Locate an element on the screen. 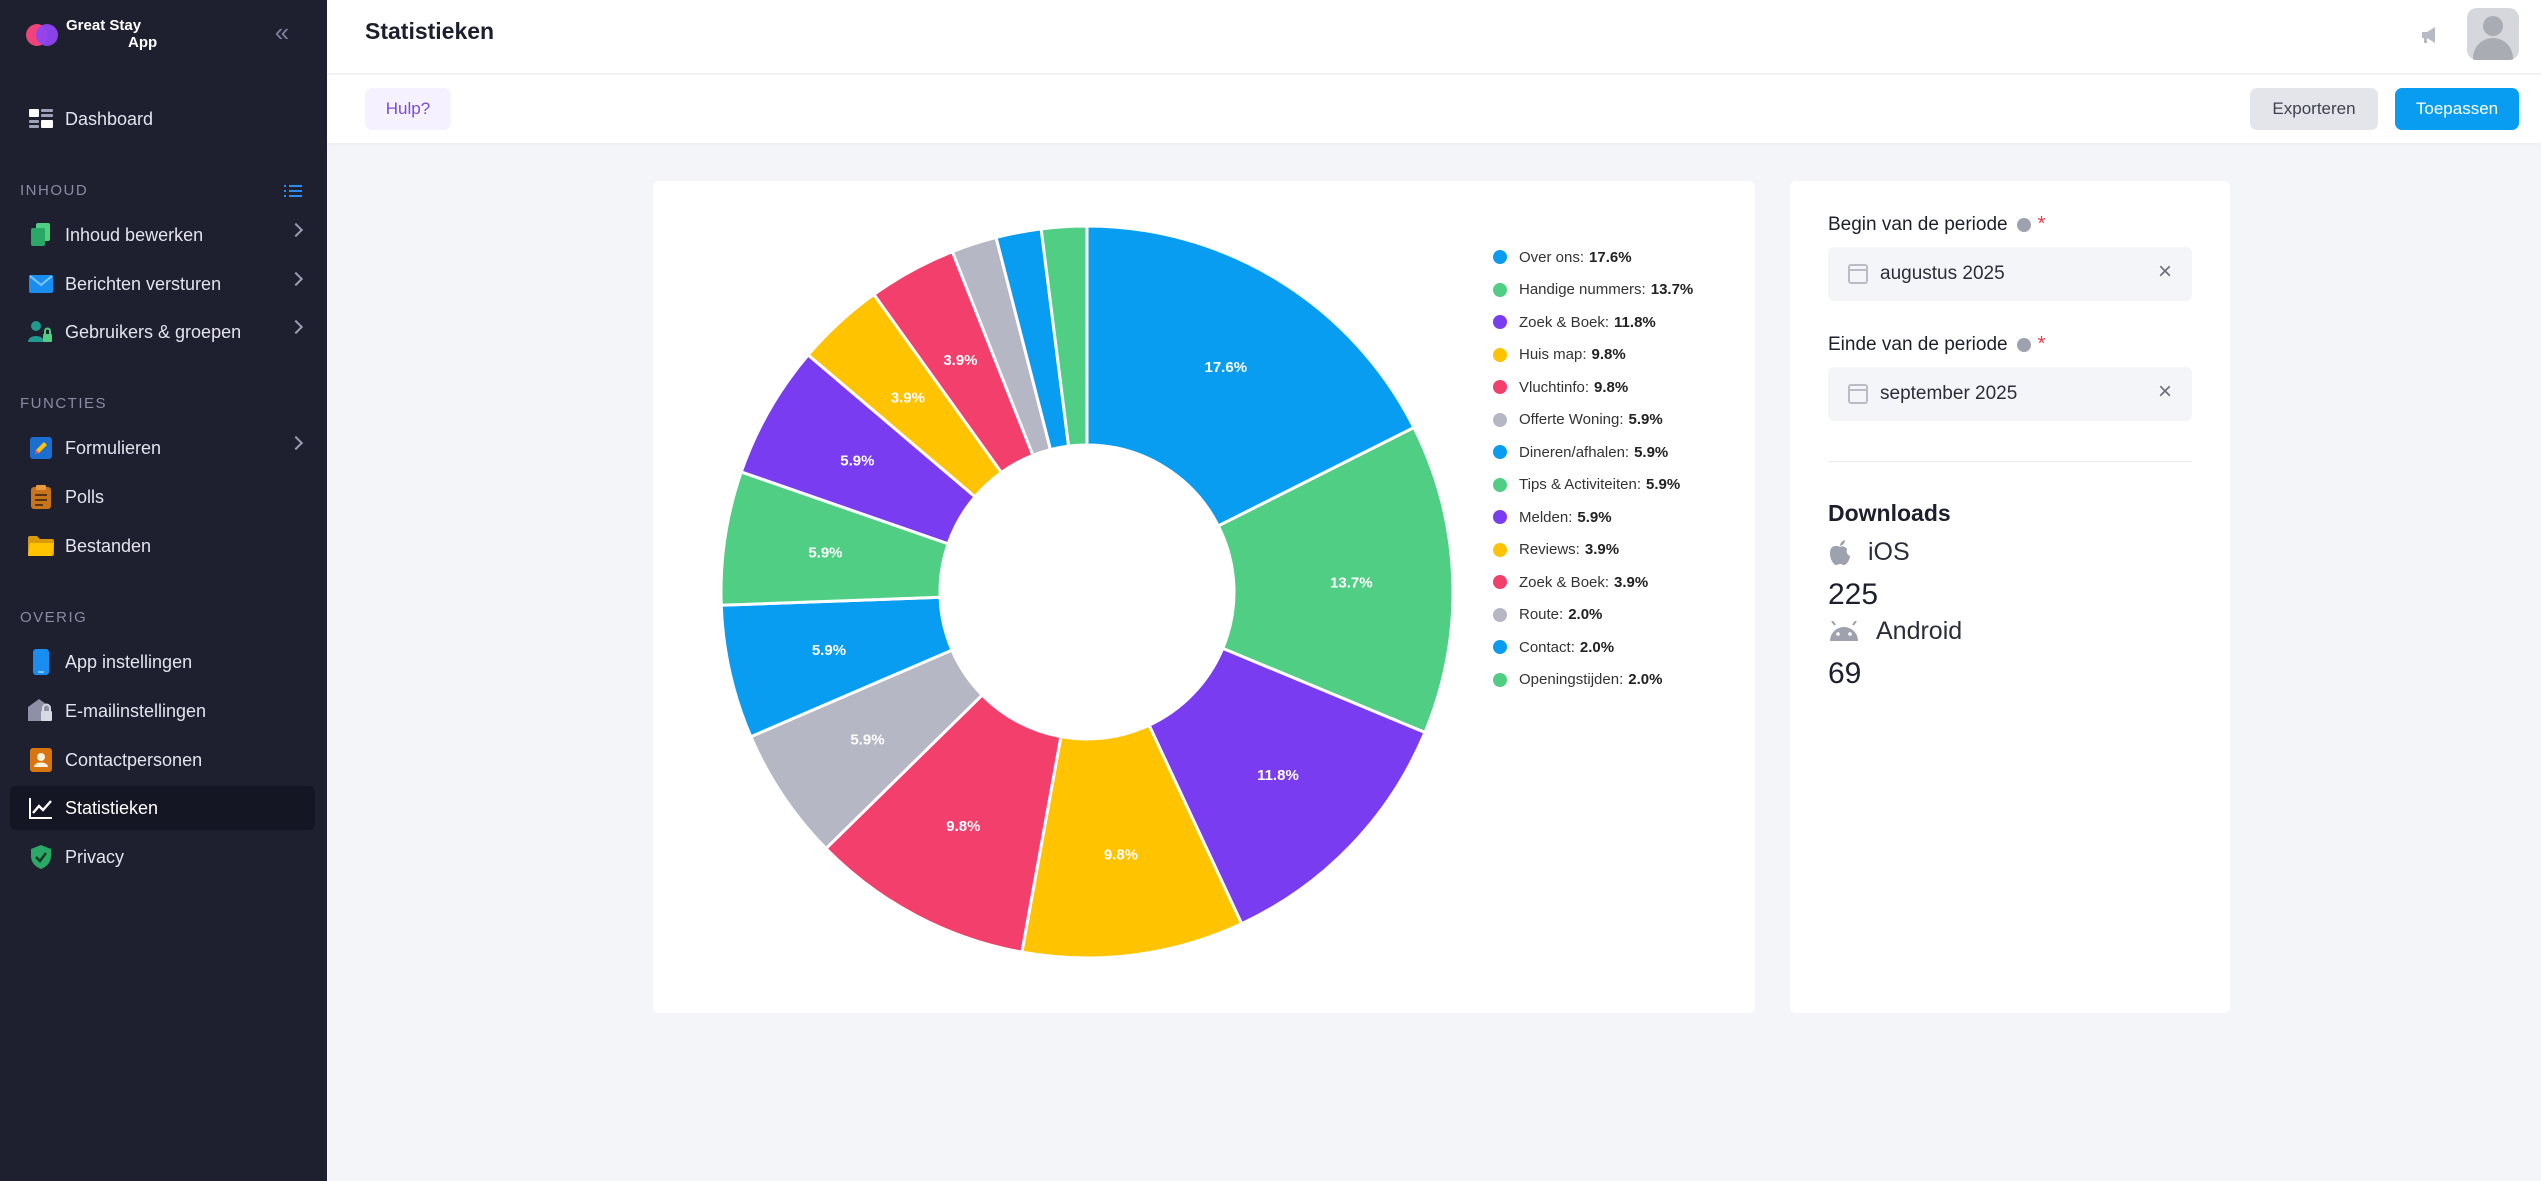 The width and height of the screenshot is (2541, 1181). sidebar-item-statistics: Statistieken is located at coordinates (162, 808).